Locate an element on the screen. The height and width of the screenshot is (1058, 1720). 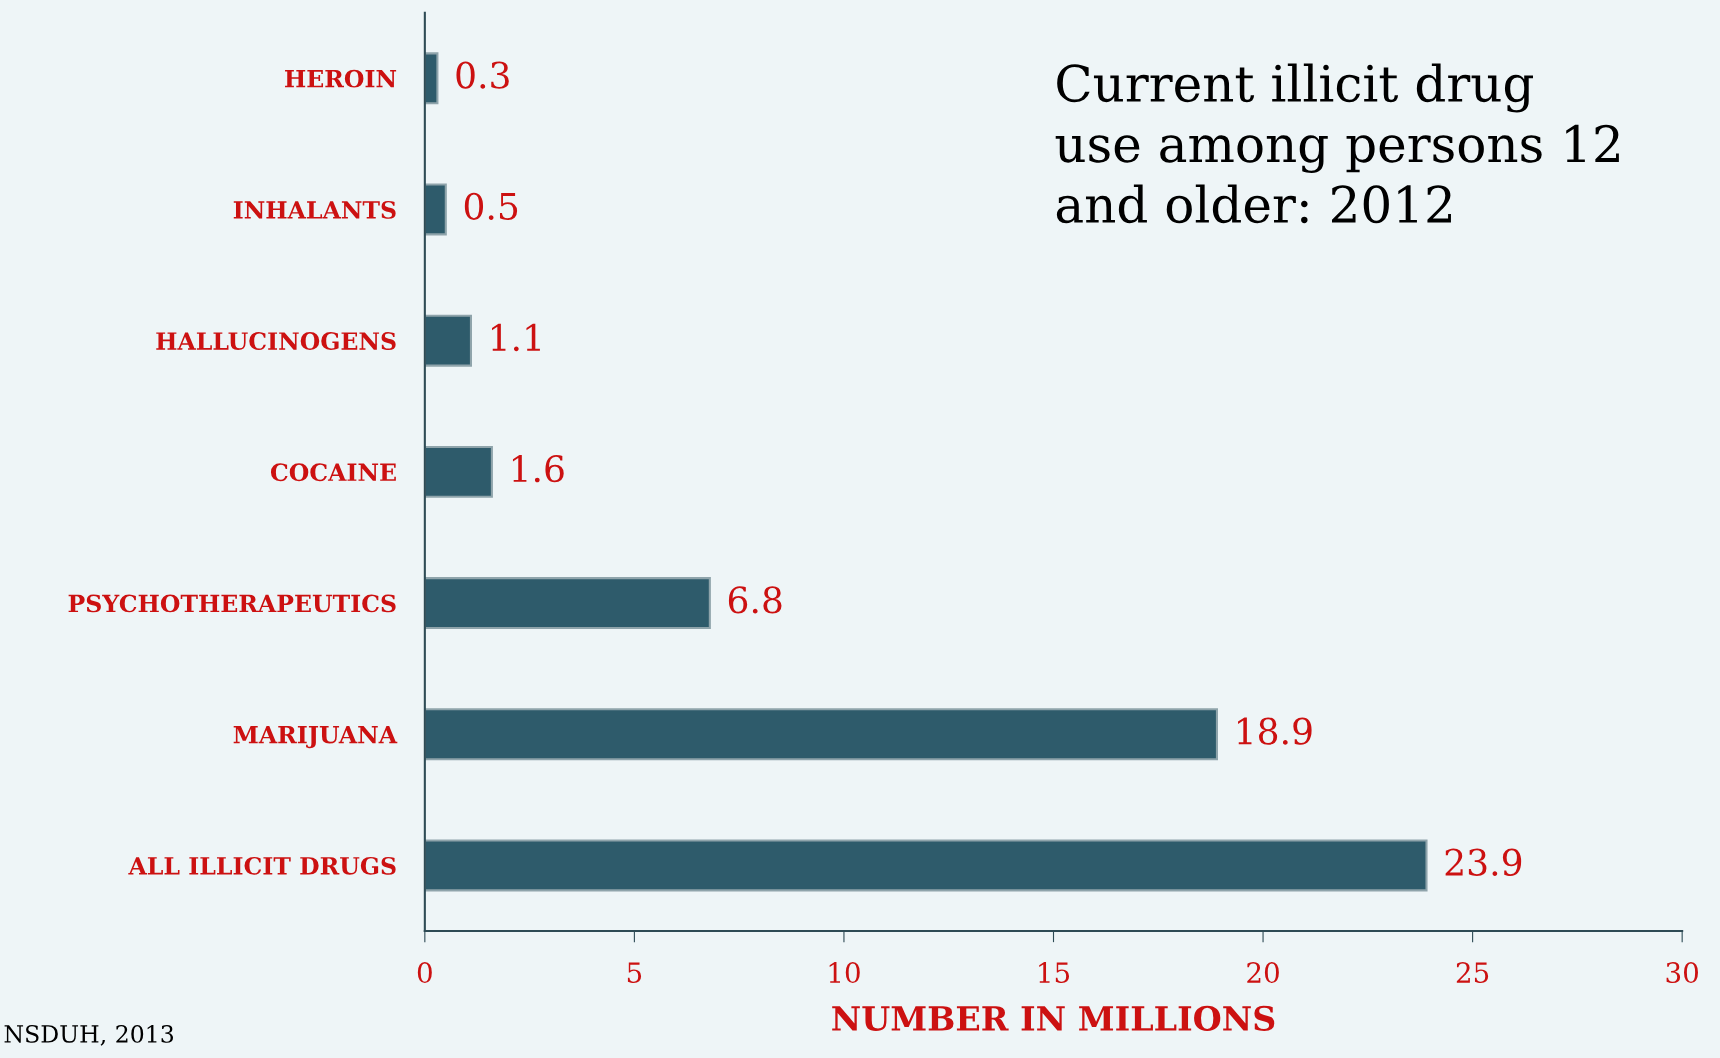
data-label: 0.3 is located at coordinates (482, 75).